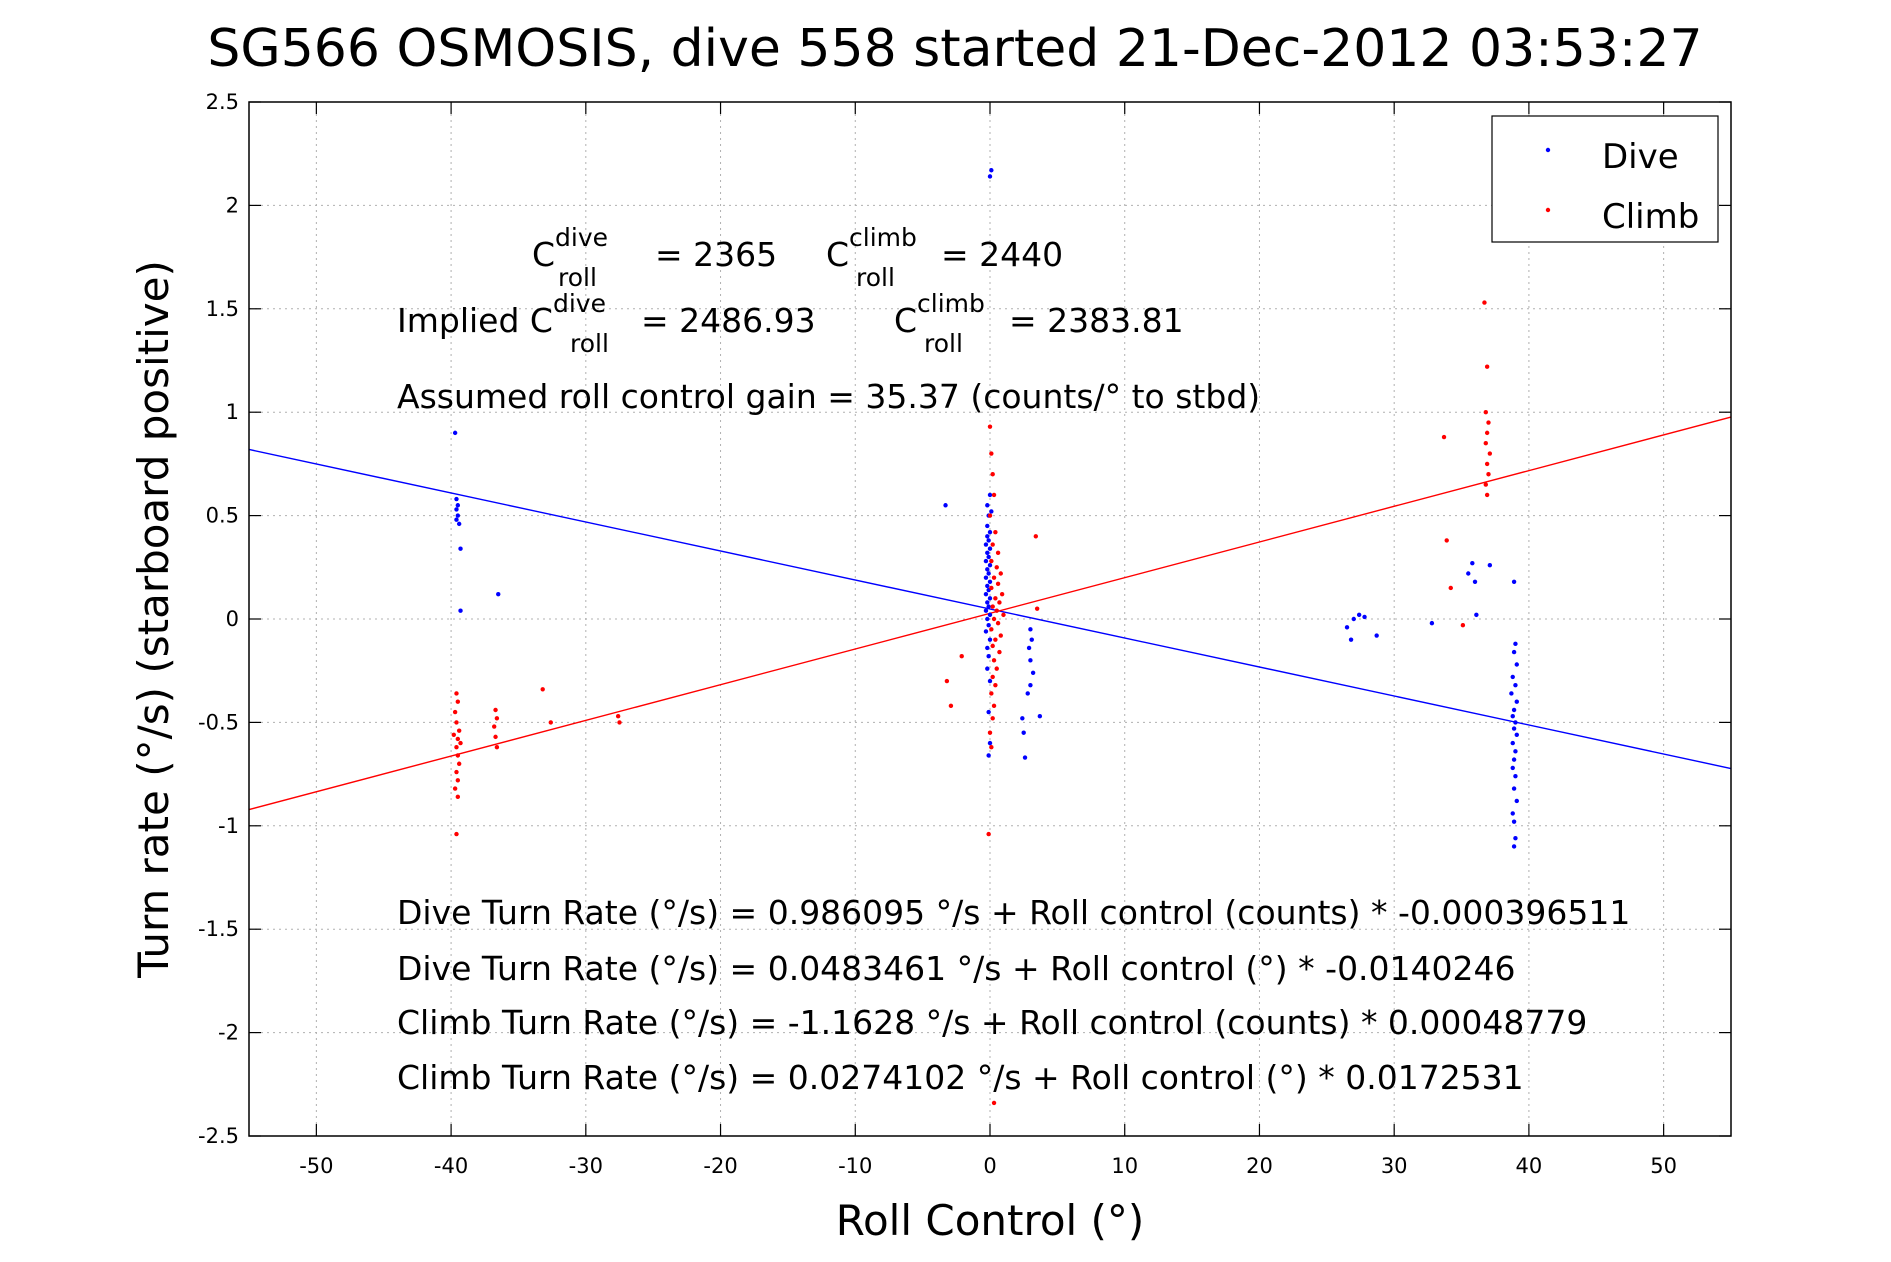  I want to click on y-tick-label: 1, so click(232, 412).